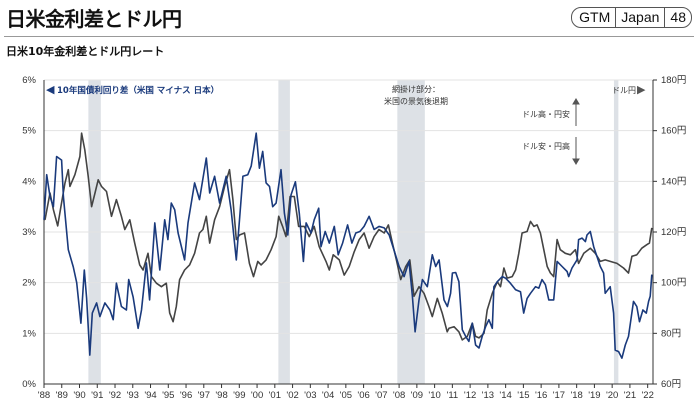  I want to click on x-axis-tick-label: '15, so click(523, 395).